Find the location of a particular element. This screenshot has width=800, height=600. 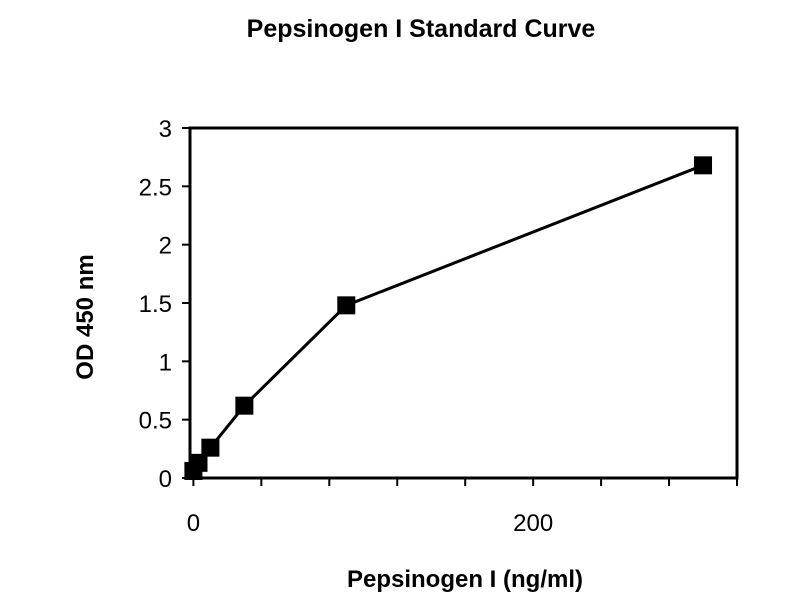

x-tick-label: 200 is located at coordinates (533, 523).